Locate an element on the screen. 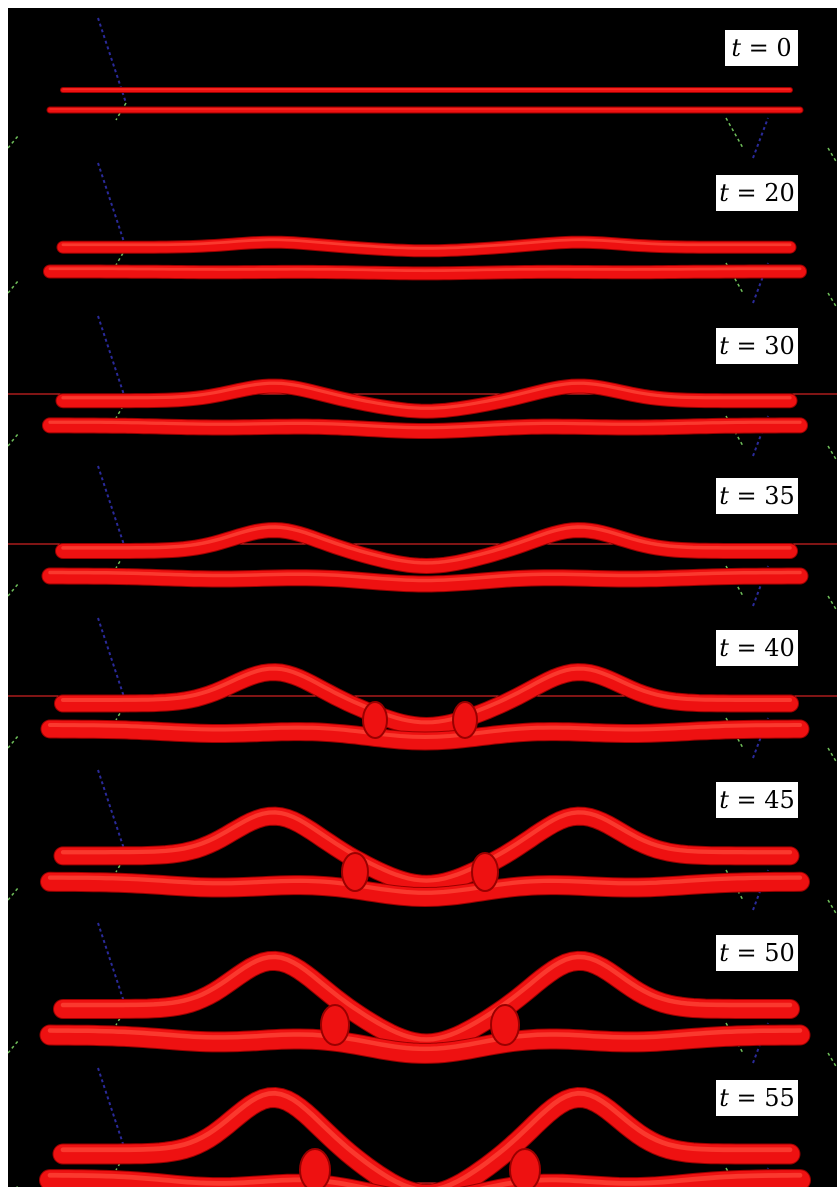 This screenshot has width=837, height=1187. time-label-text: t = 35 is located at coordinates (757, 496).